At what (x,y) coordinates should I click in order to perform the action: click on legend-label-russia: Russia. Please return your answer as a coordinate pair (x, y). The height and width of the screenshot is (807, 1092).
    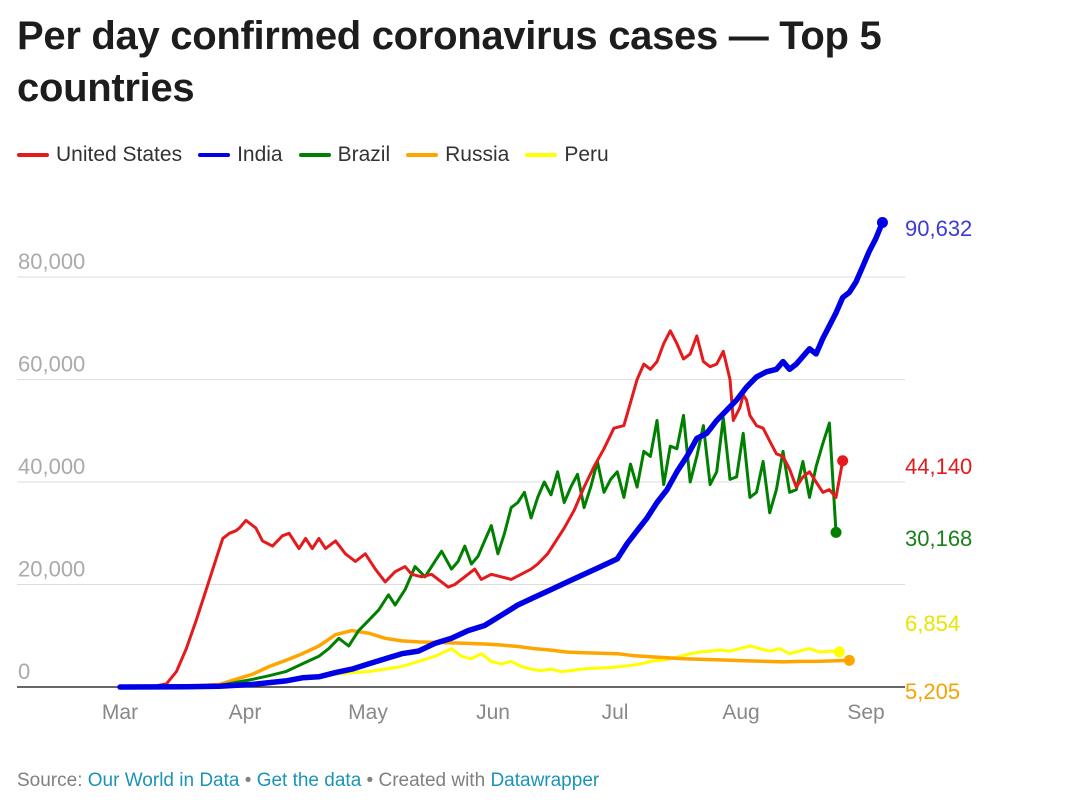
    Looking at the image, I should click on (477, 154).